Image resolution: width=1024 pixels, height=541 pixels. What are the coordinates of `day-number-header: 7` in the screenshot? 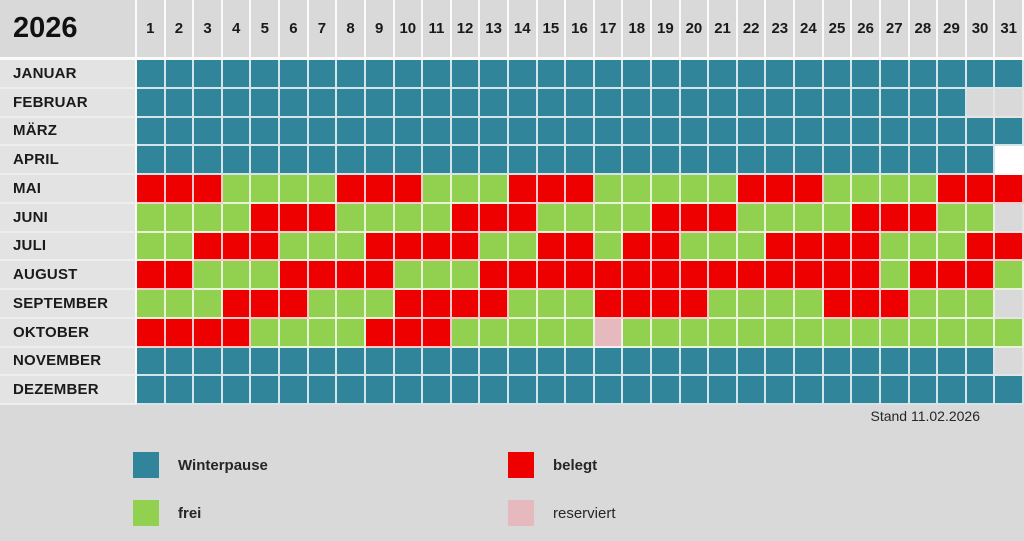 It's located at (323, 30).